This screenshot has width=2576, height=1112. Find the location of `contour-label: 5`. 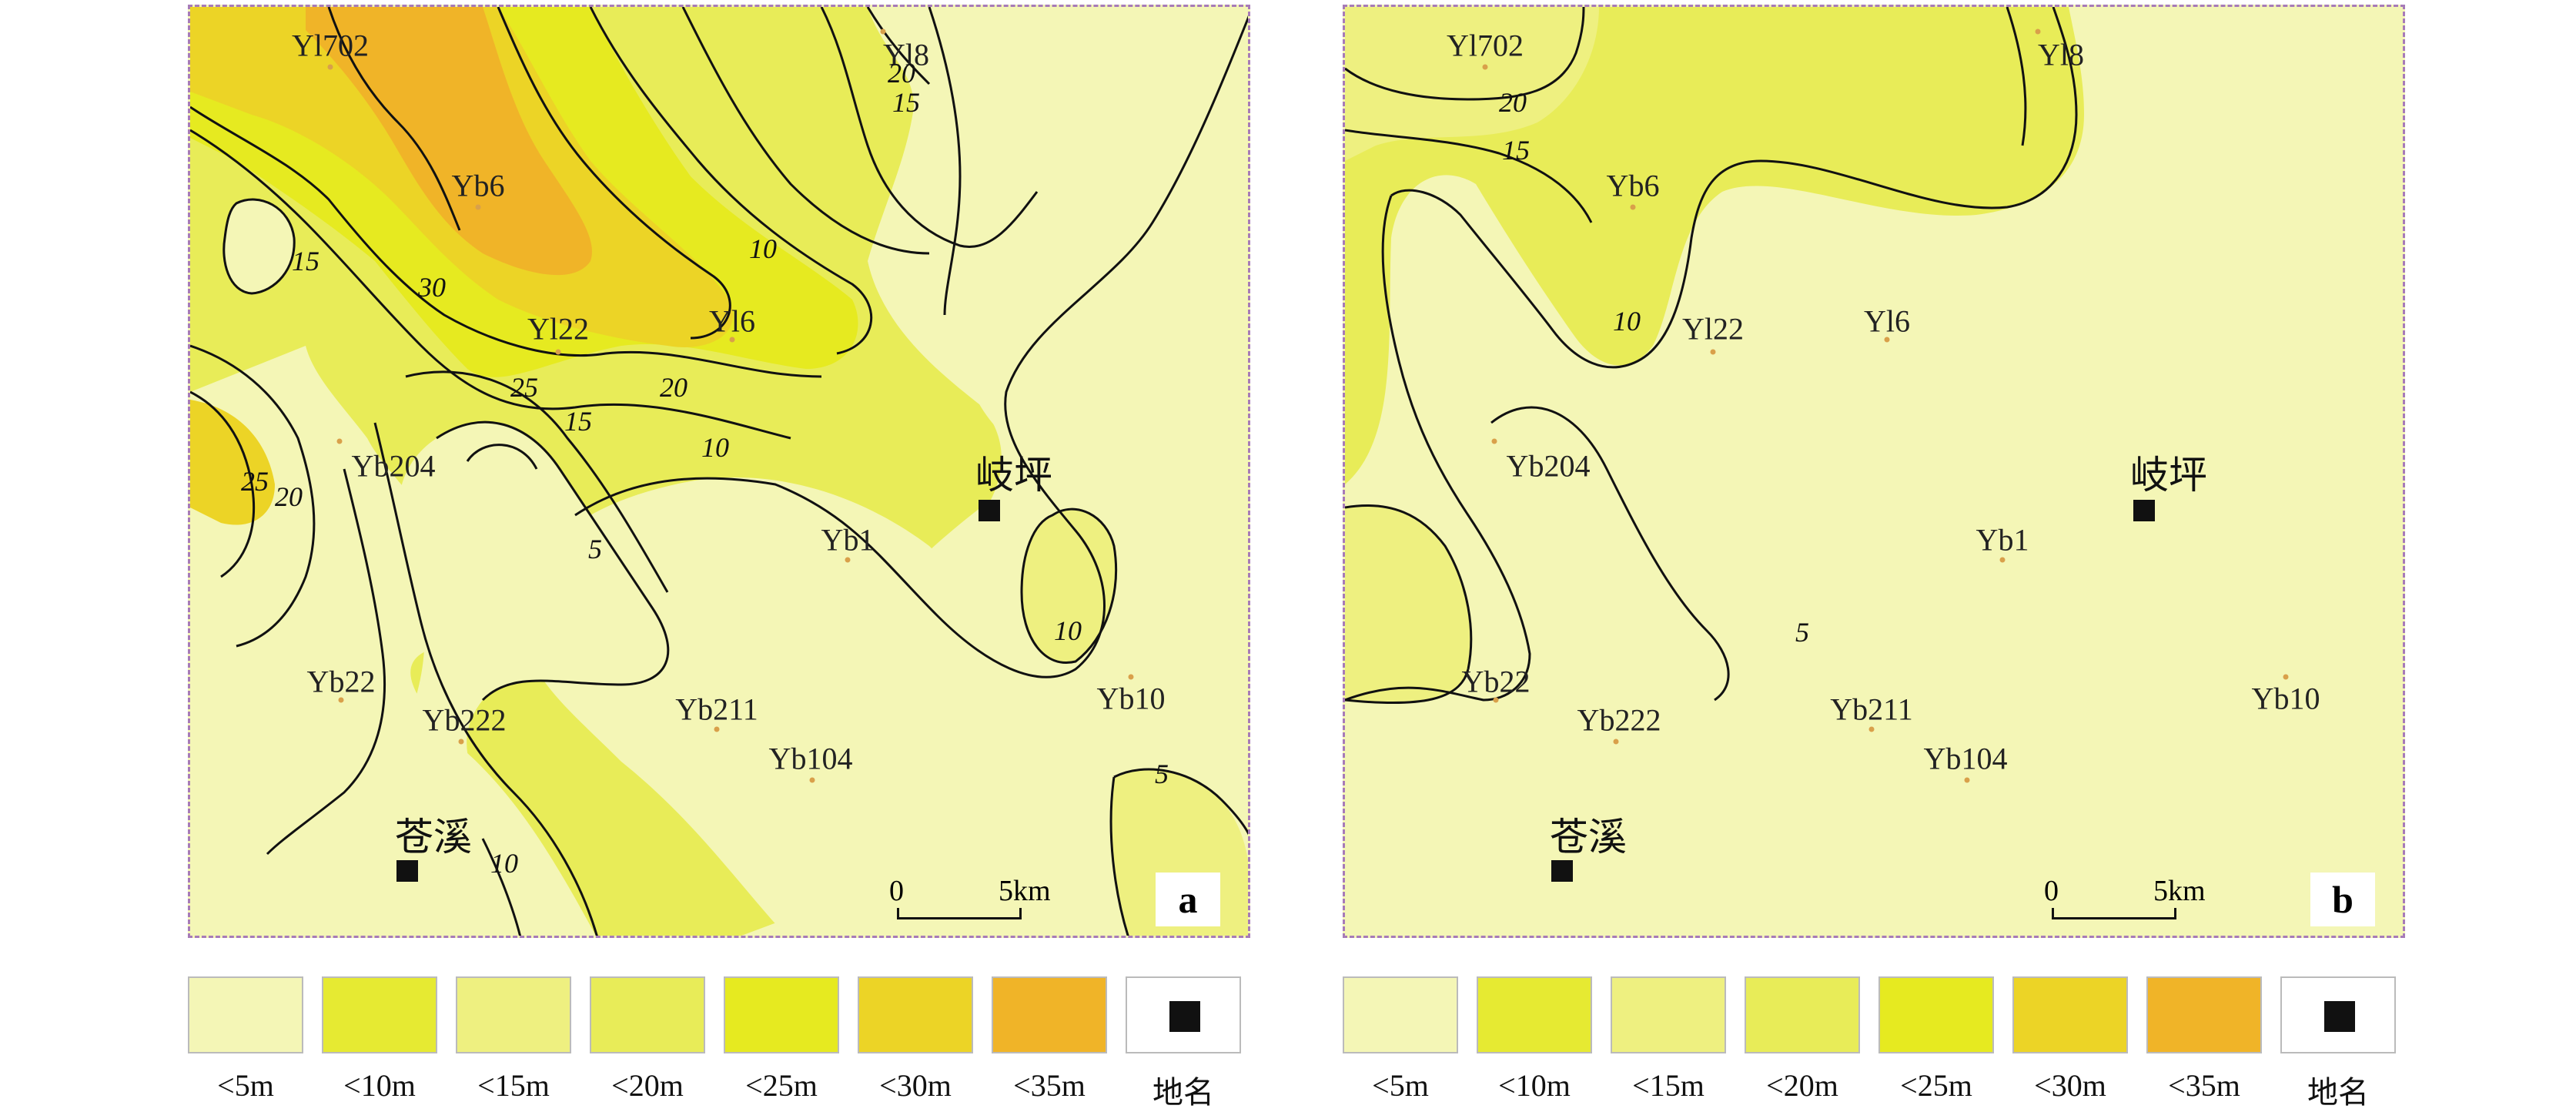

contour-label: 5 is located at coordinates (1802, 632).